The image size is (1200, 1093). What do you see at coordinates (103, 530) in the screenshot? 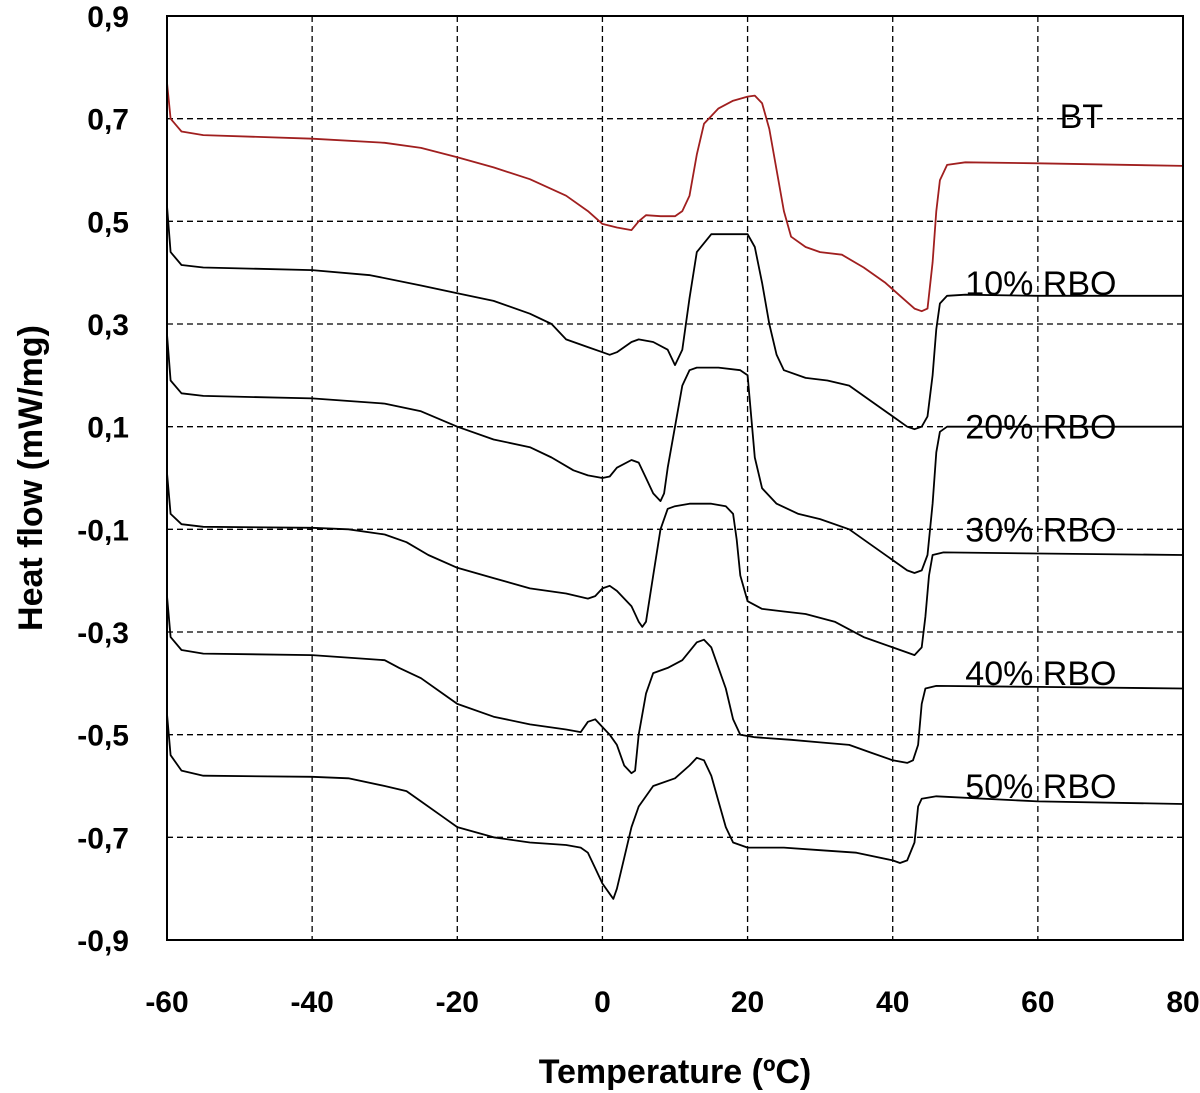
I see `y-tick-label: -0,1` at bounding box center [103, 530].